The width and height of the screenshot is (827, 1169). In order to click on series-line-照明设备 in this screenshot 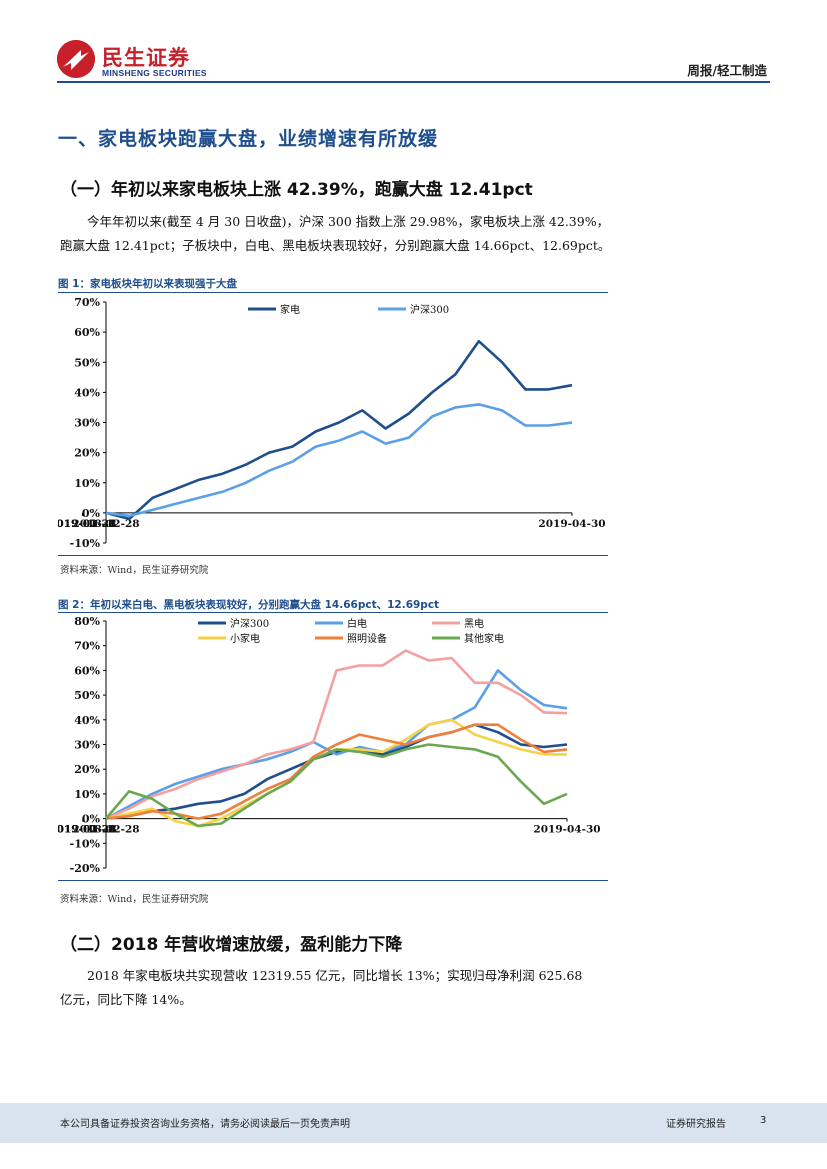, I will do `click(336, 771)`.